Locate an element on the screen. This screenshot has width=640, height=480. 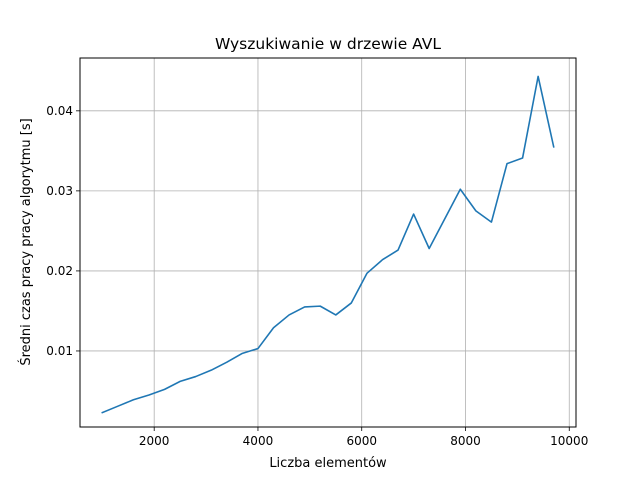
x-tick-label: 2000 is located at coordinates (154, 441).